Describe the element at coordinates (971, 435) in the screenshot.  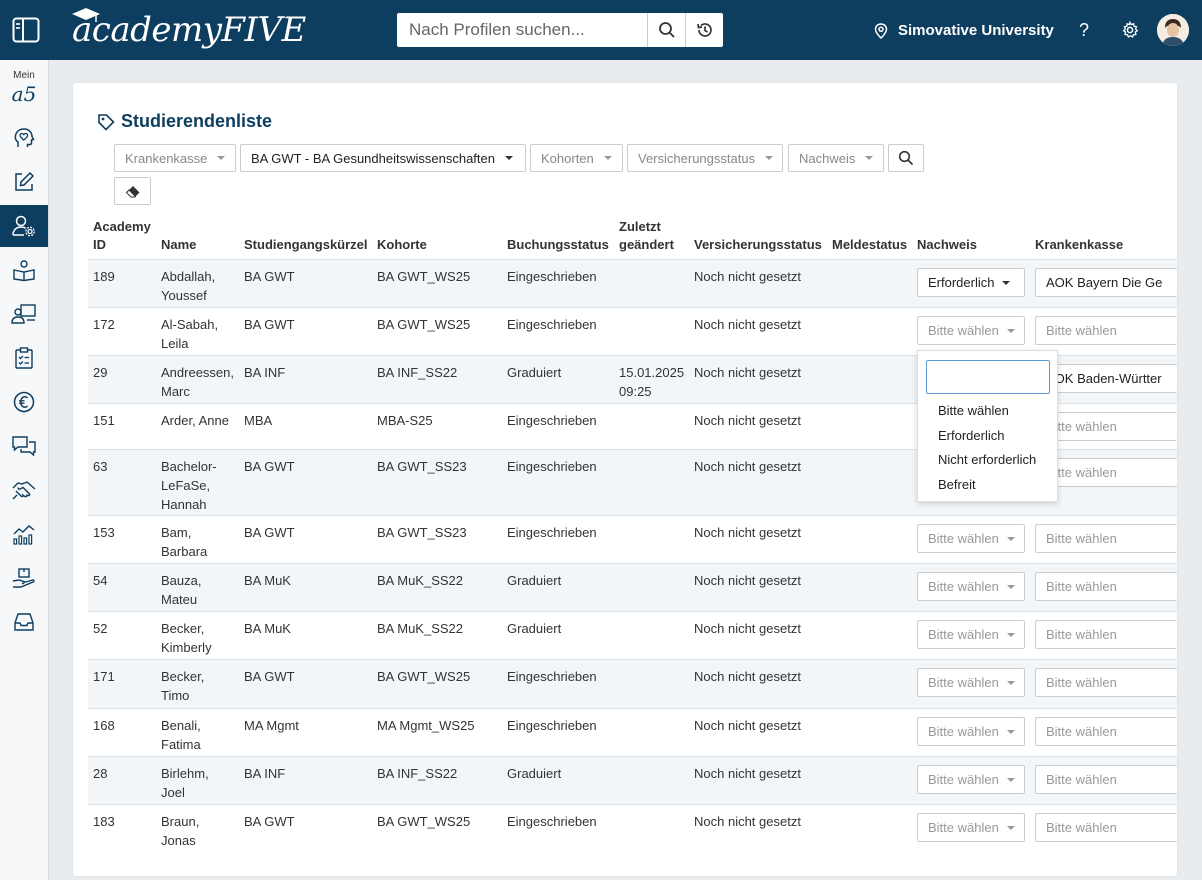
I see `nachweis-option: Erforderlich` at that location.